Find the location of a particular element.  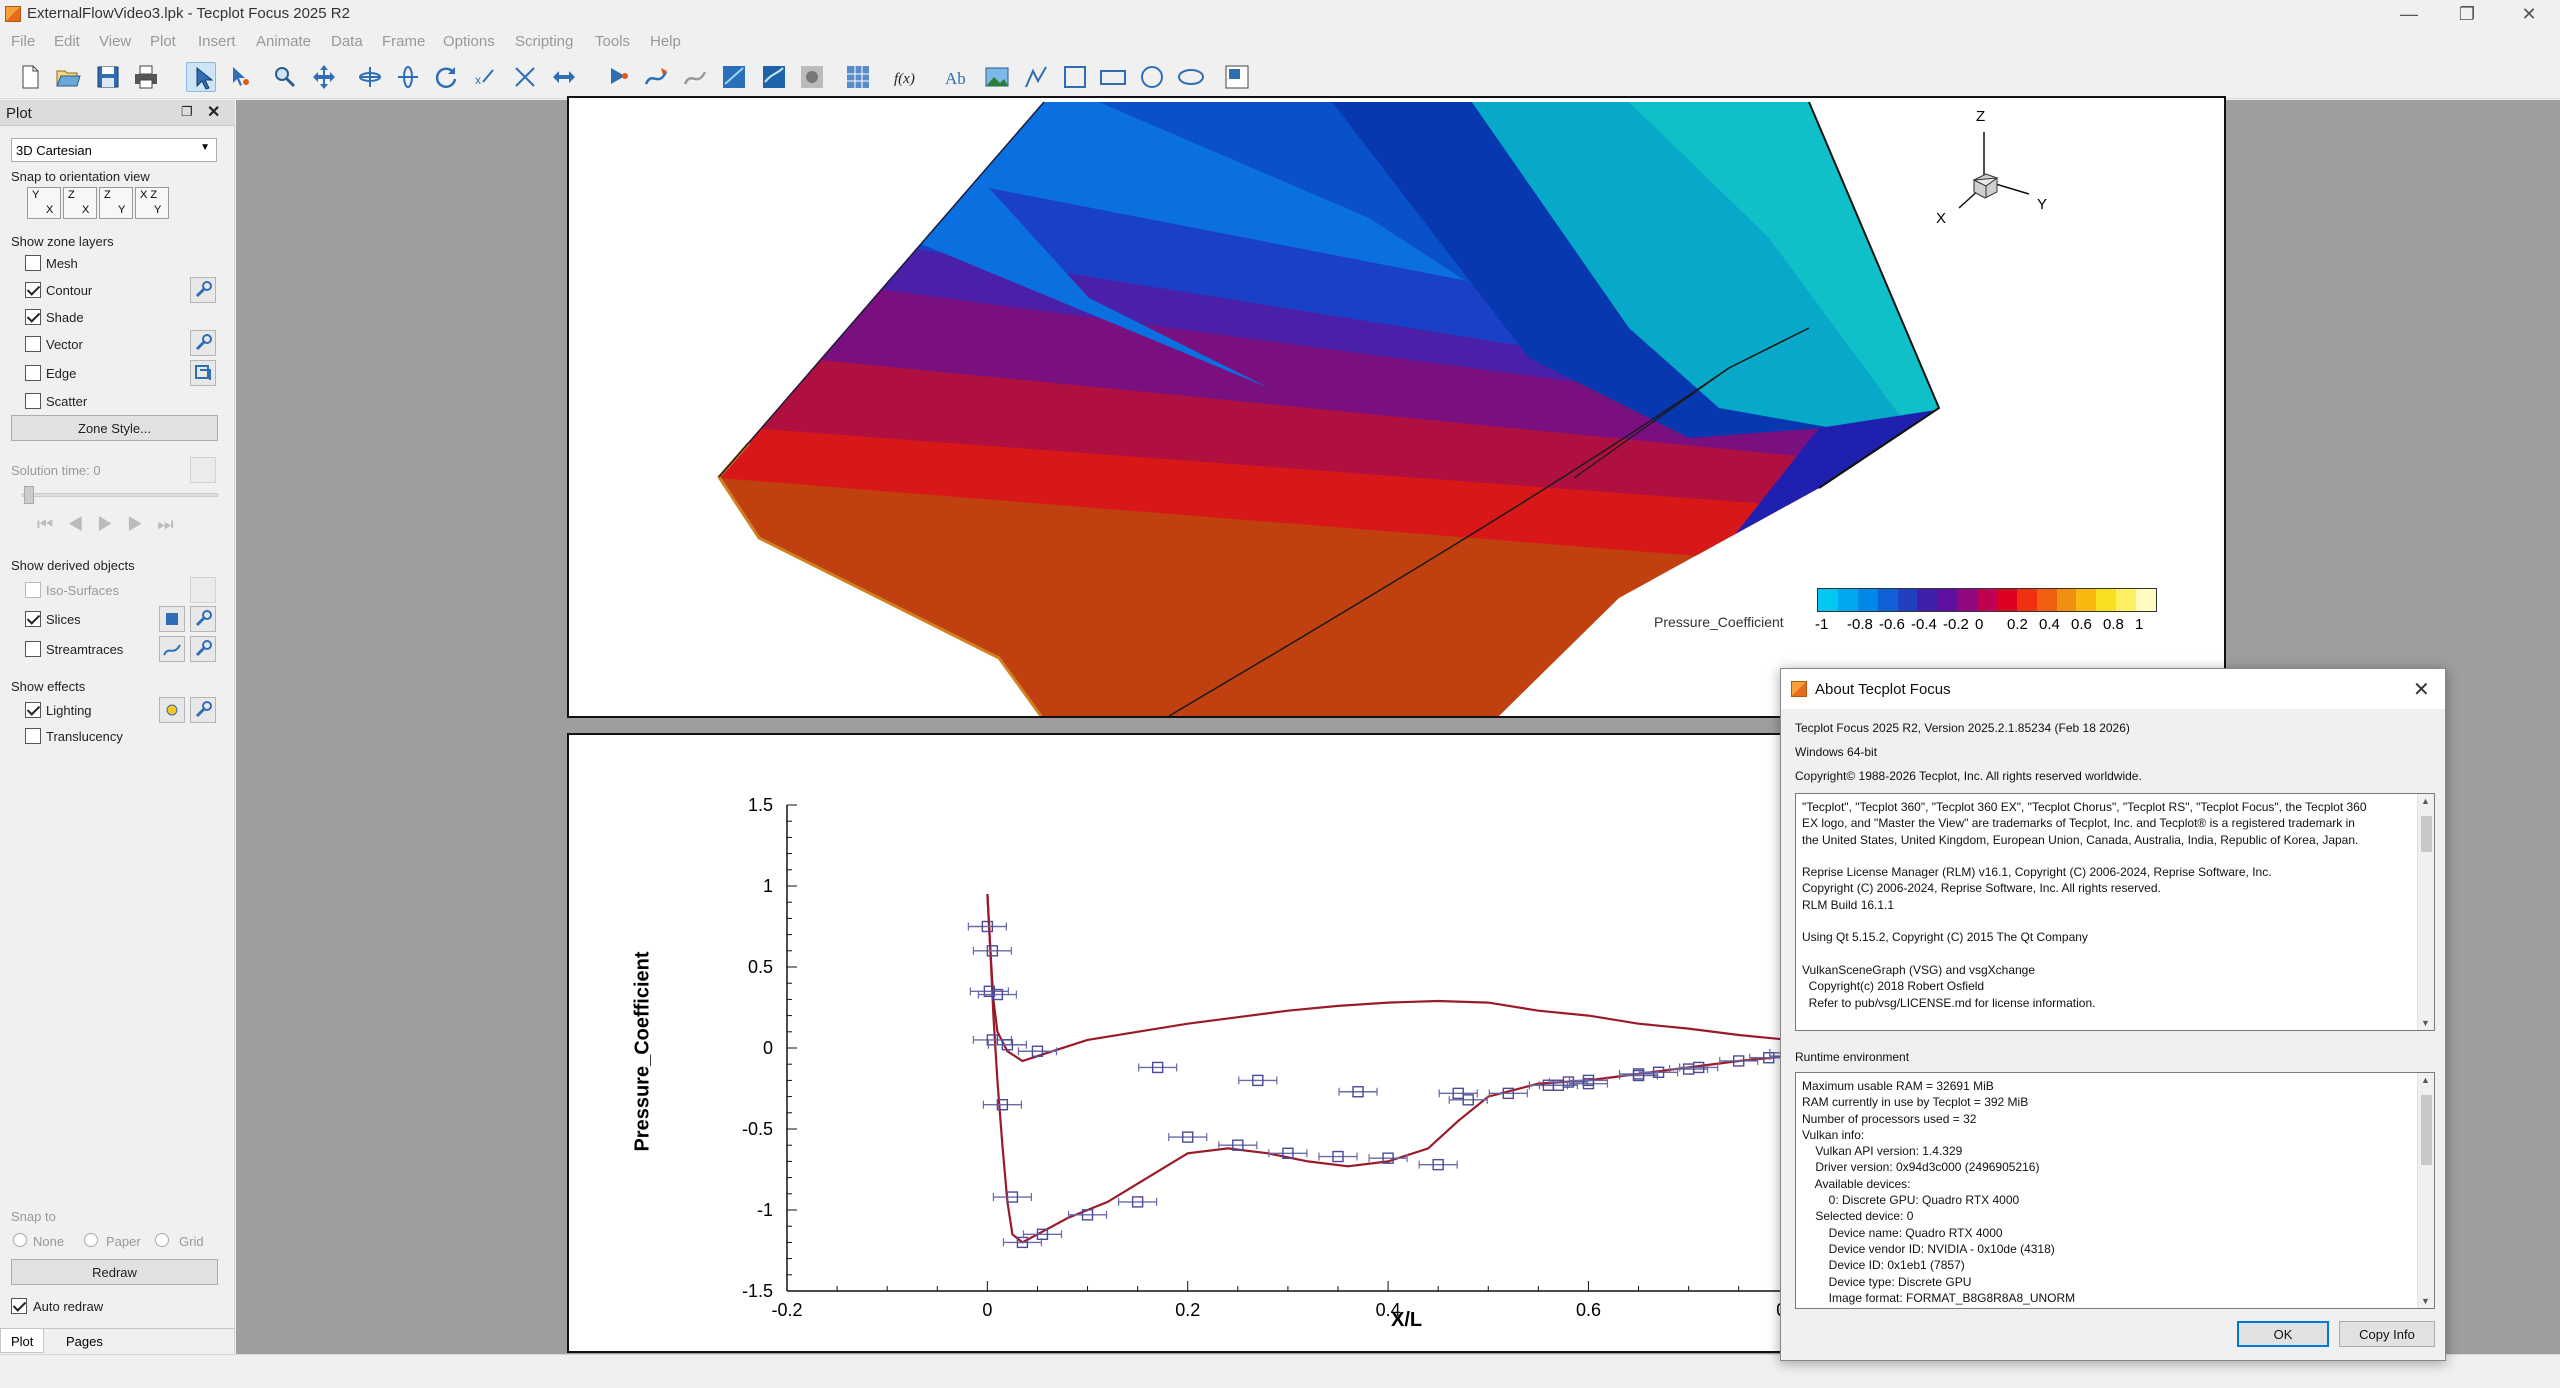

iso-details-button is located at coordinates (203, 590).